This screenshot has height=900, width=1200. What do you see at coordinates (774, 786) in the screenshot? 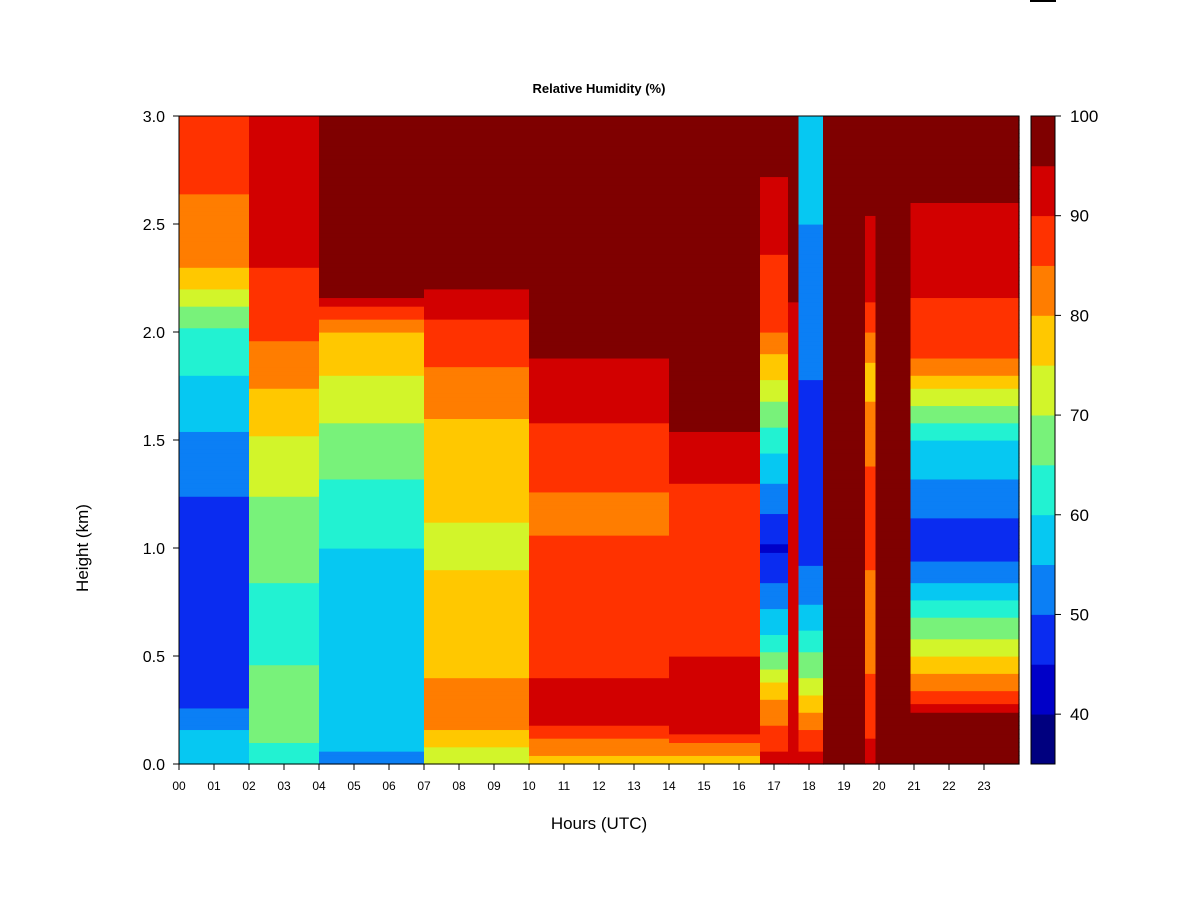
I see `x-tick-label: 17` at bounding box center [774, 786].